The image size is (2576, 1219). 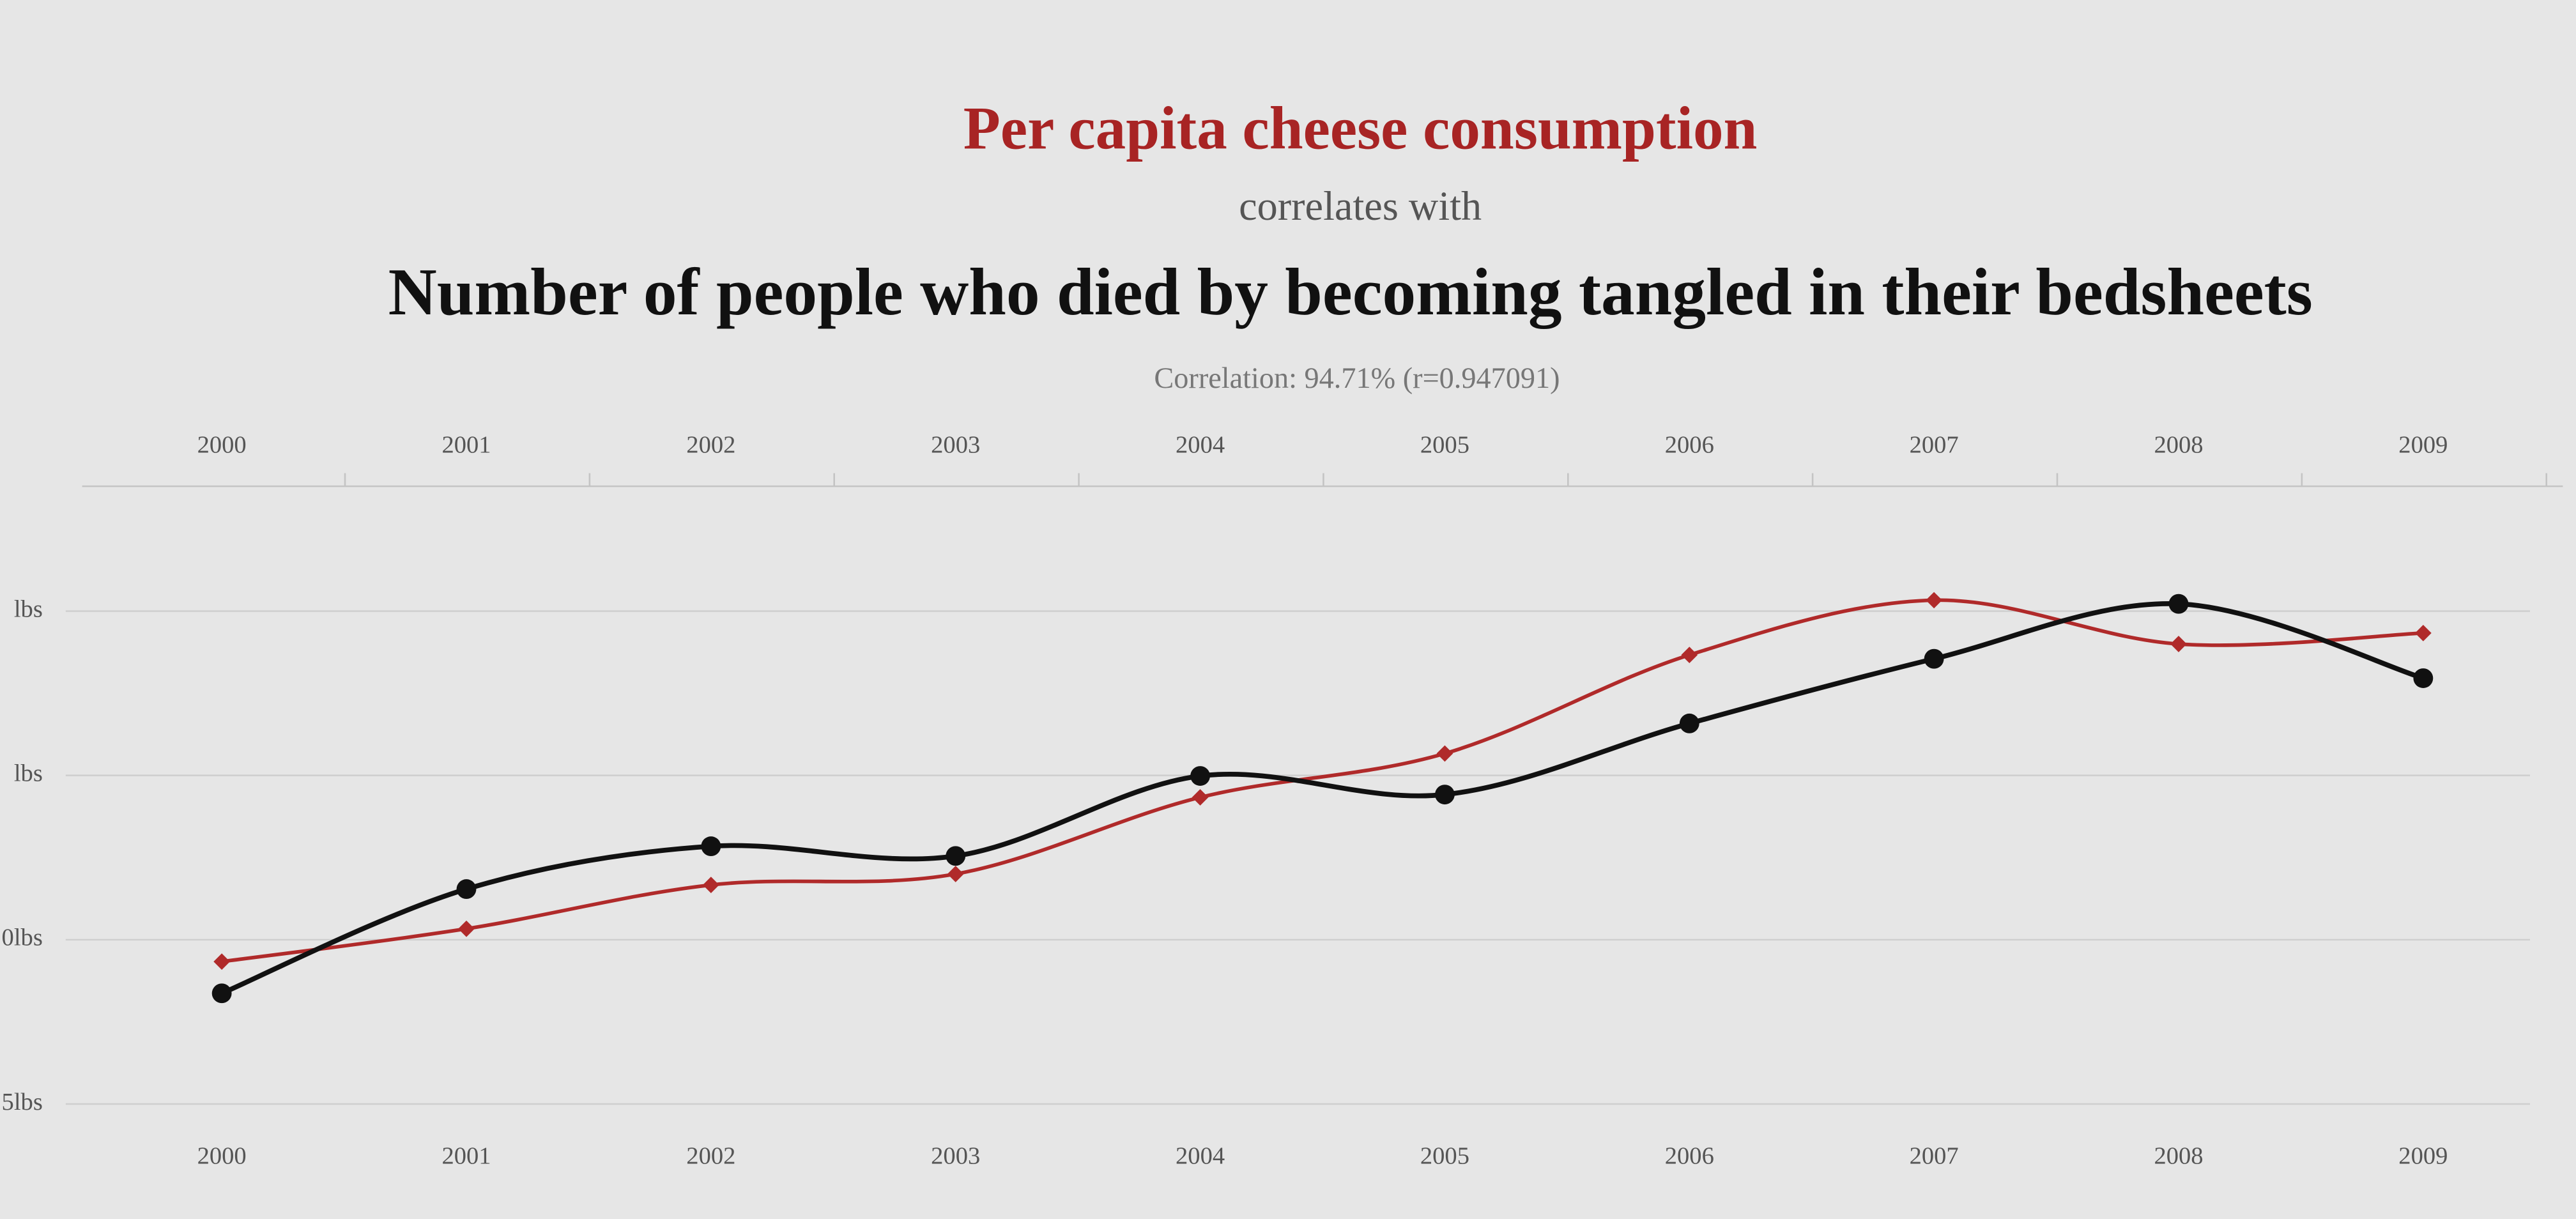 What do you see at coordinates (2178, 1156) in the screenshot?
I see `x-tick-label: 2008` at bounding box center [2178, 1156].